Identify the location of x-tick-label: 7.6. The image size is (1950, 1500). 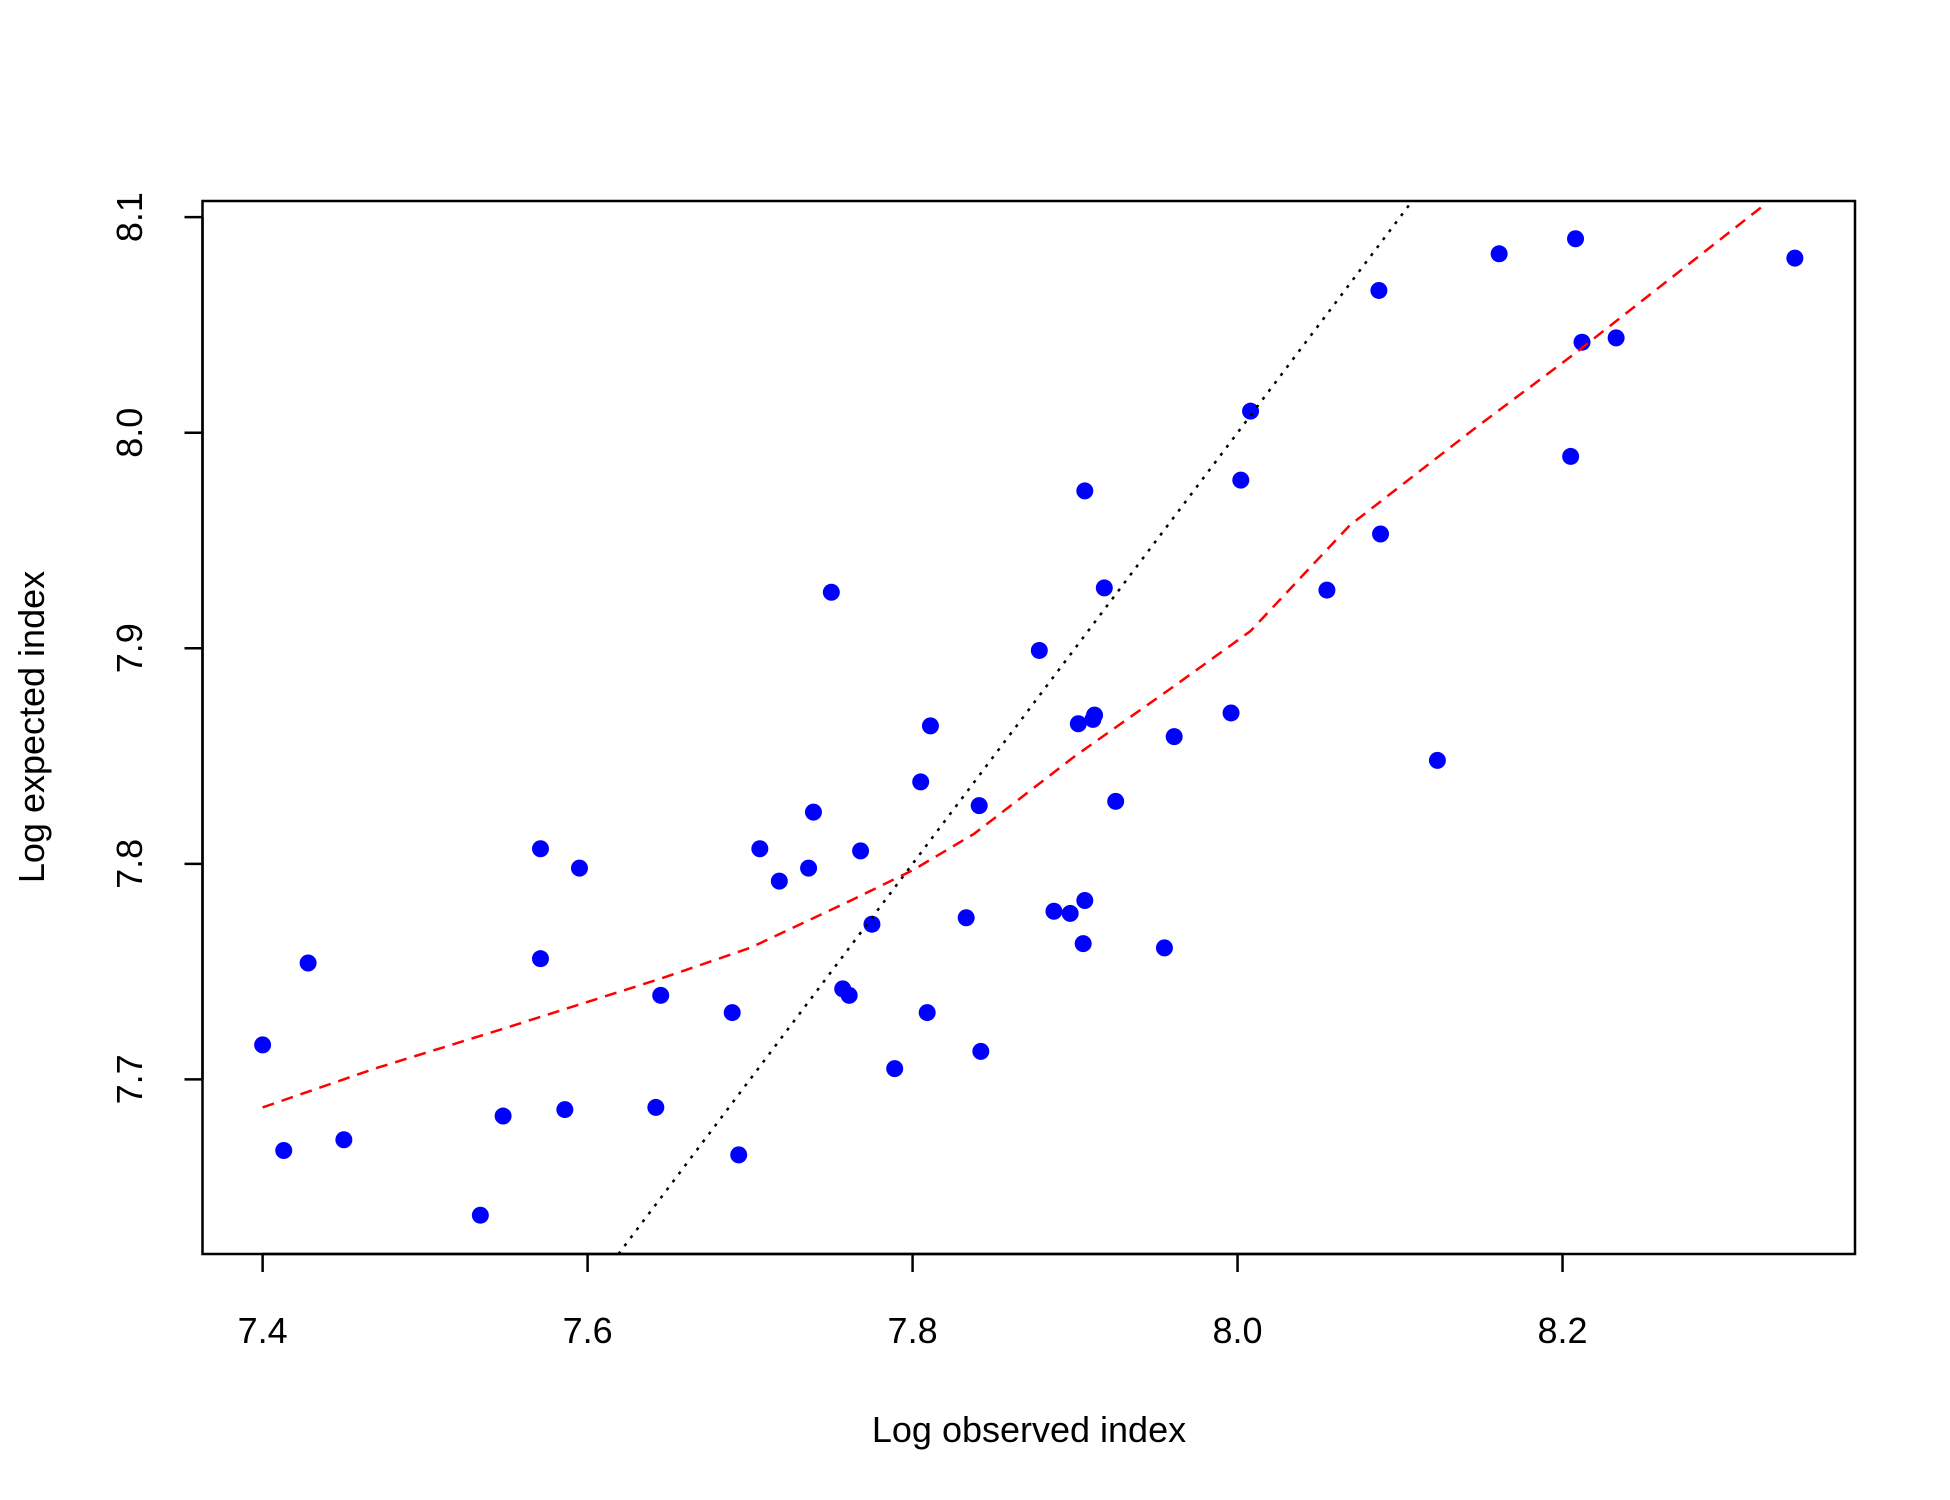
(588, 1330).